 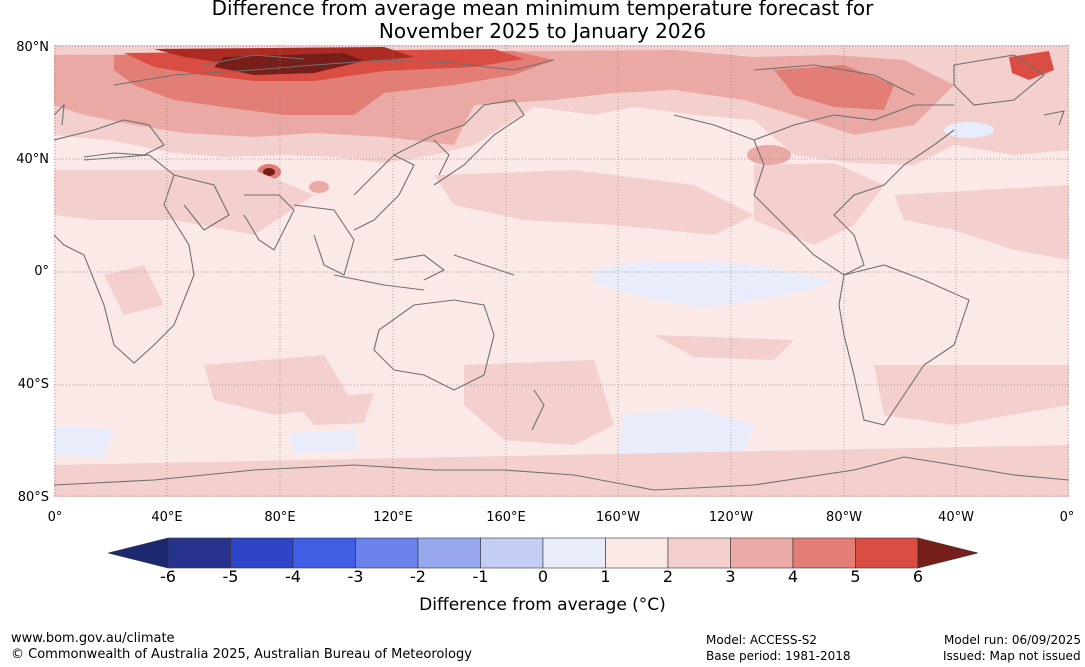 I want to click on anomaly-tibet-core, so click(x=269, y=172).